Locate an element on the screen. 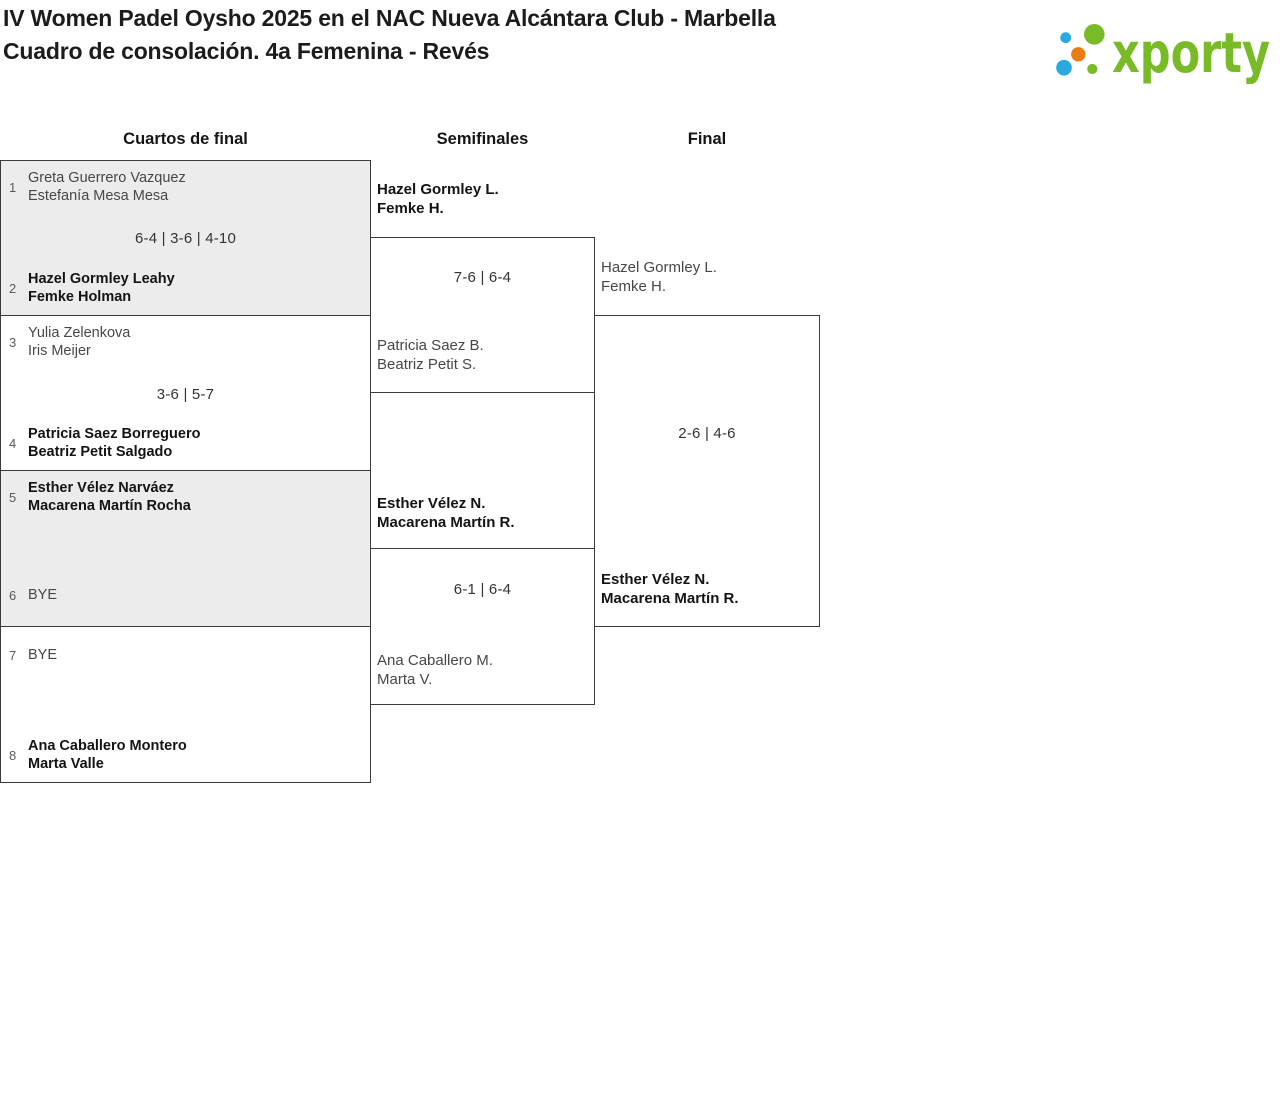  round-header-final: Final is located at coordinates (707, 139).